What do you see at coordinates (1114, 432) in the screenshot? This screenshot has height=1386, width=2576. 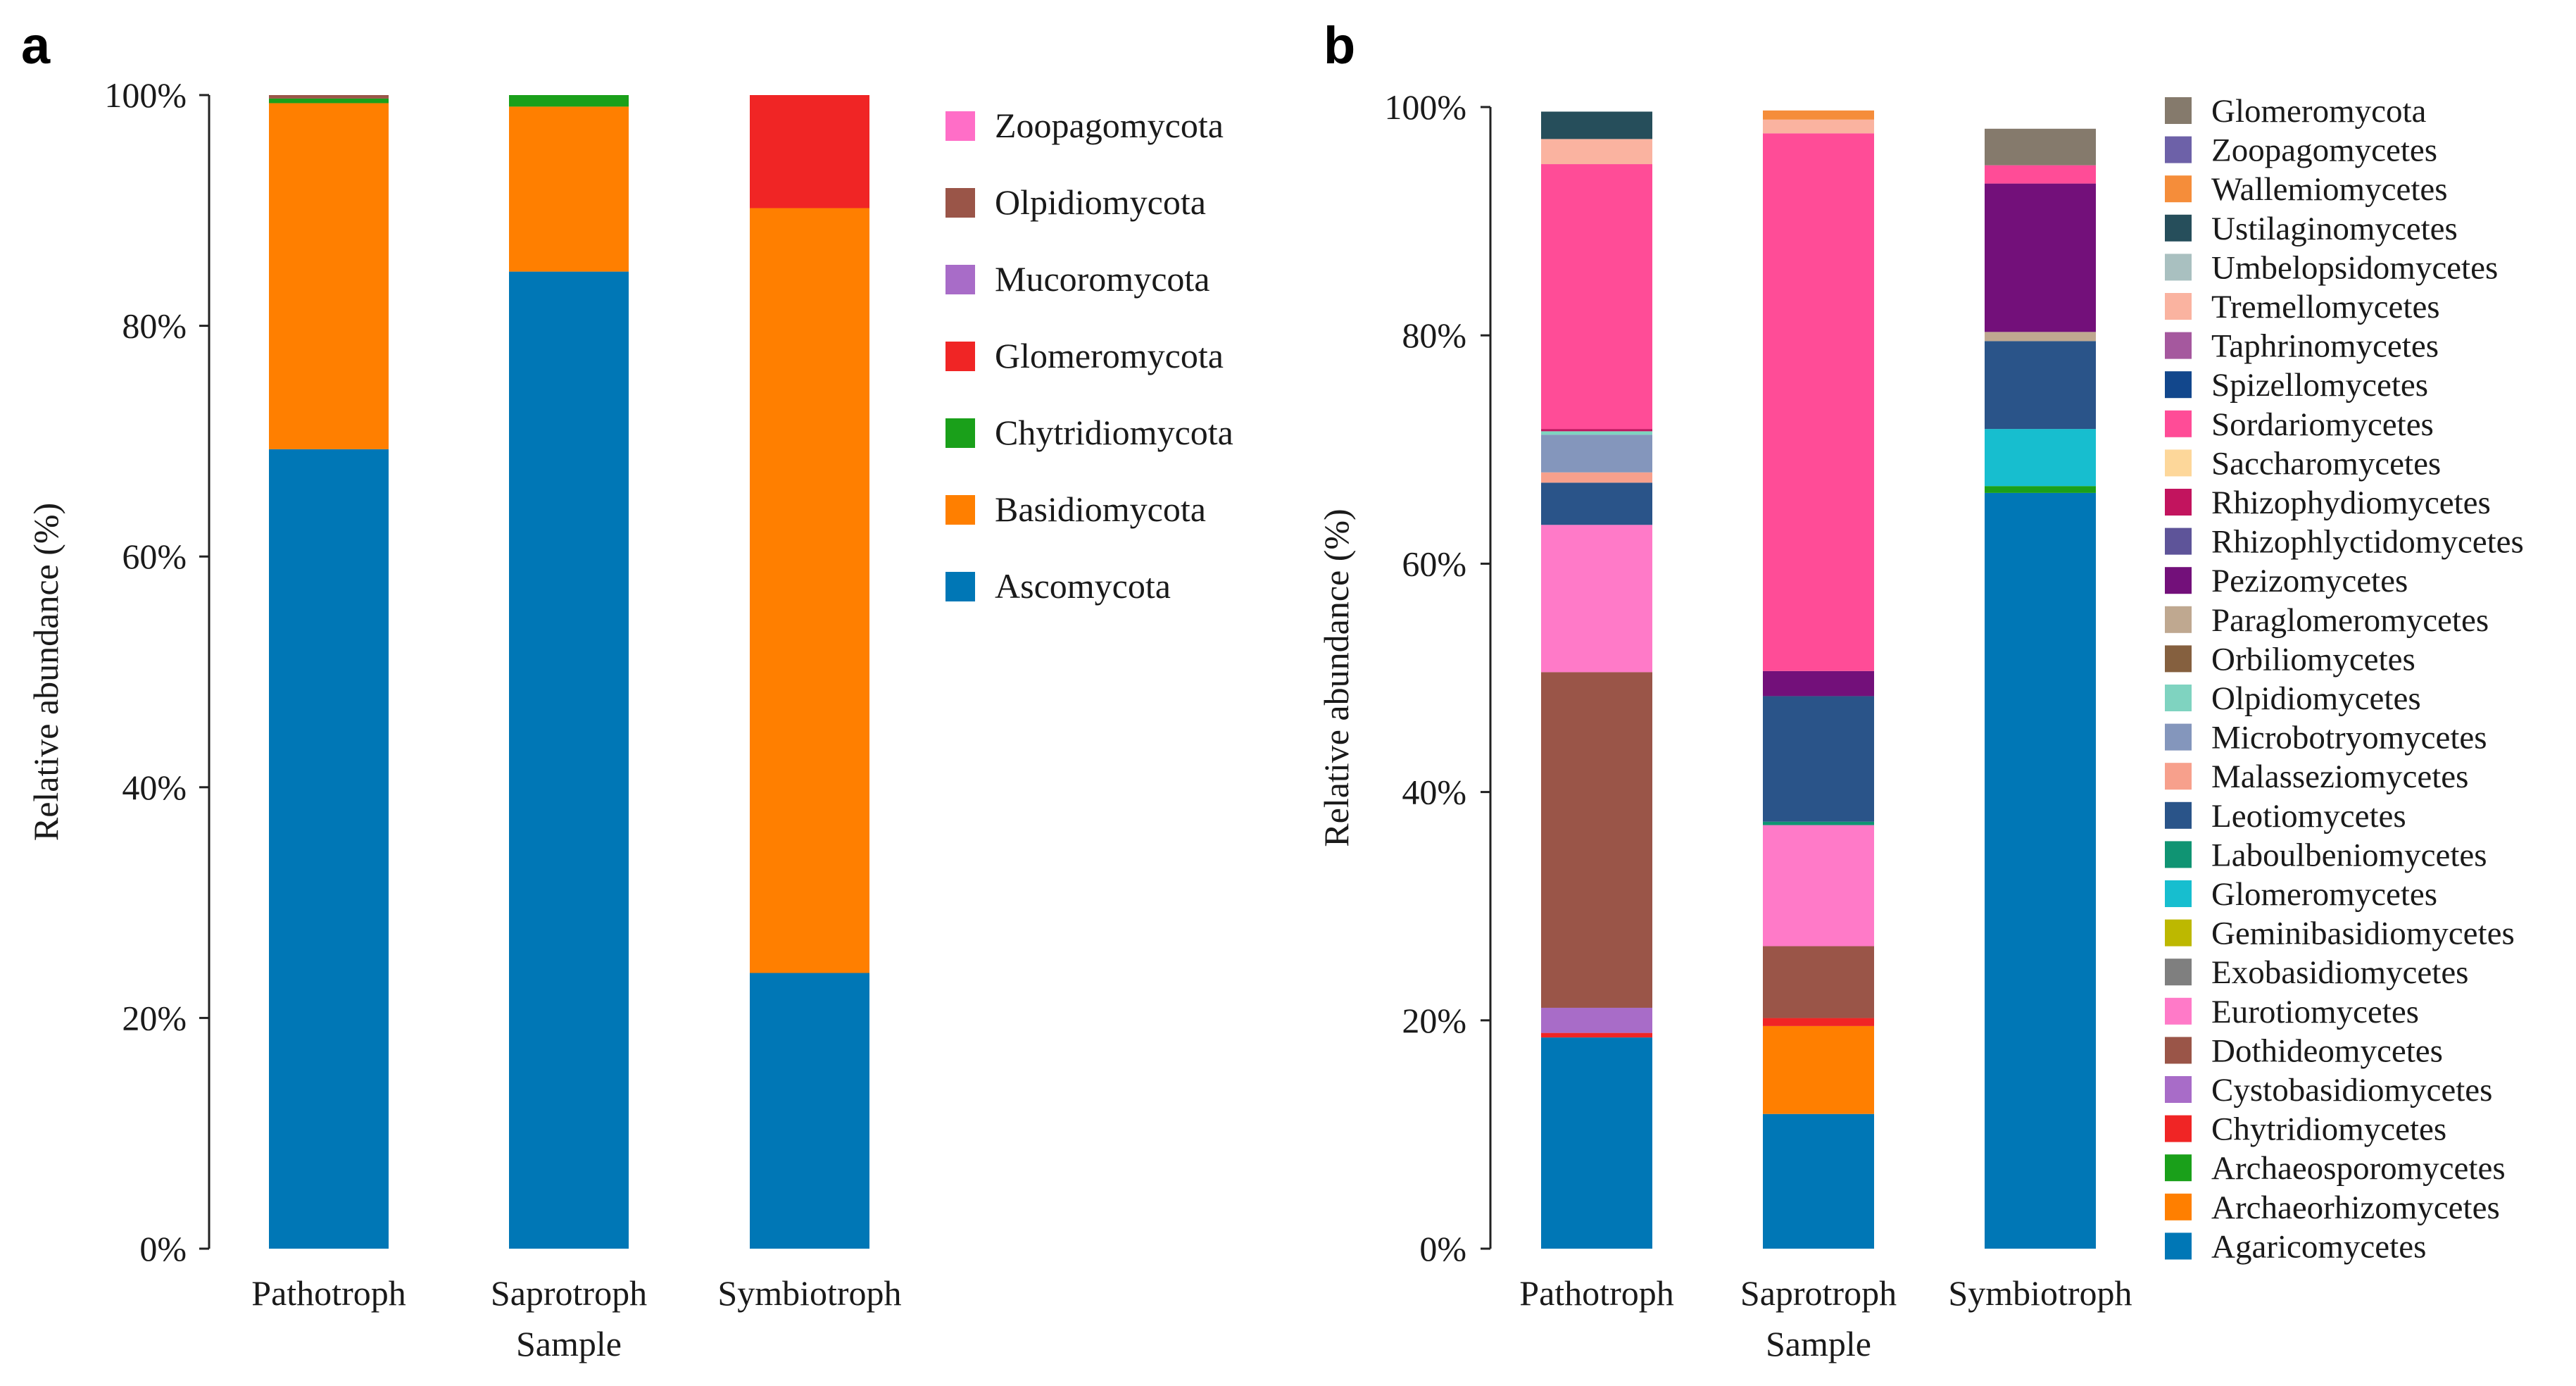 I see `legend-label-chytridiomycota: Chytridiomycota` at bounding box center [1114, 432].